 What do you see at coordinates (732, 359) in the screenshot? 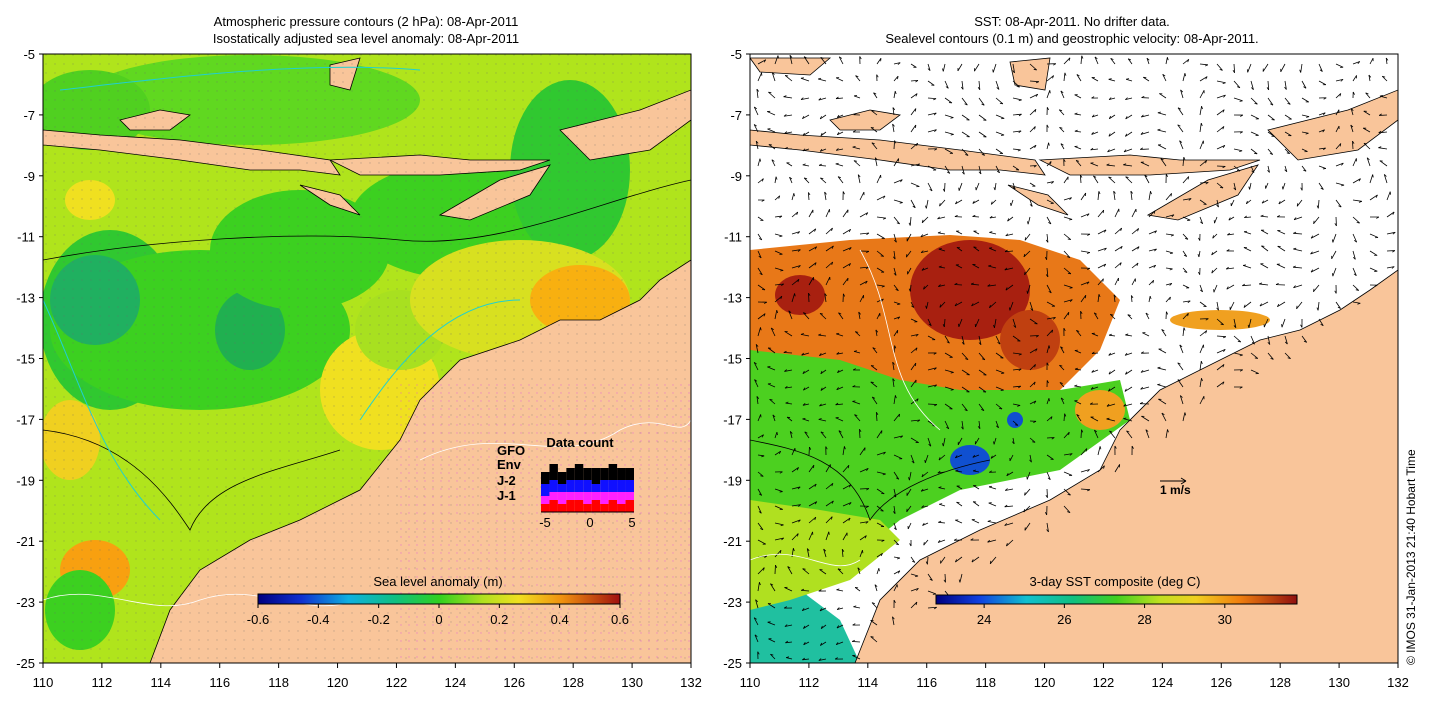
I see `right-lat-tick-label: -15` at bounding box center [732, 359].